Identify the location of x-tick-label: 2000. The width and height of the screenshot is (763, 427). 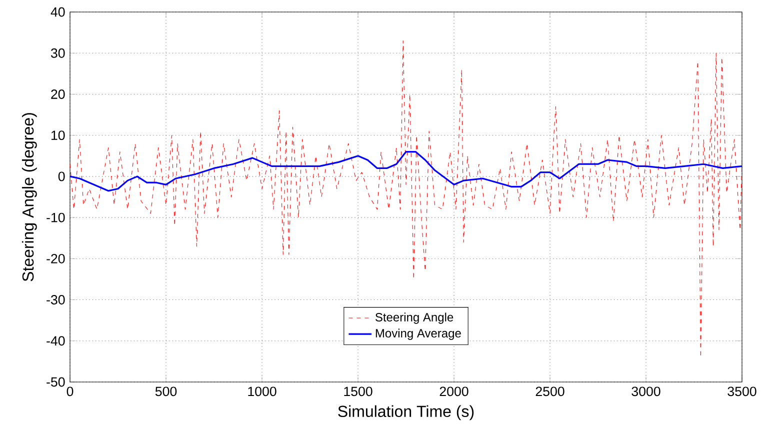
(454, 391).